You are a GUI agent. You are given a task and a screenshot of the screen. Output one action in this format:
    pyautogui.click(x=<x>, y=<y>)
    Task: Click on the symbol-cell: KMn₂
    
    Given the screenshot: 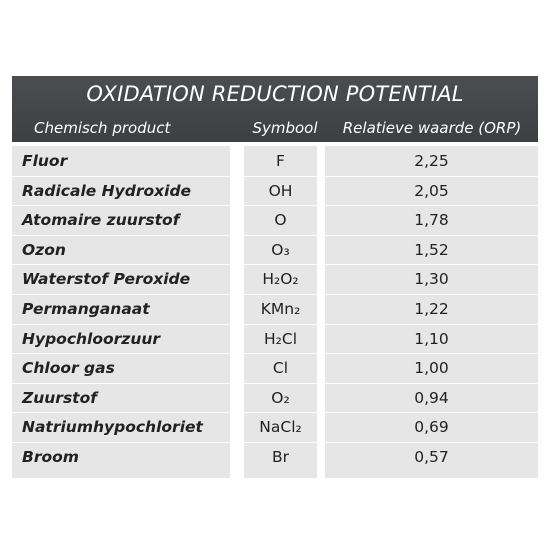 What is the action you would take?
    pyautogui.click(x=280, y=308)
    